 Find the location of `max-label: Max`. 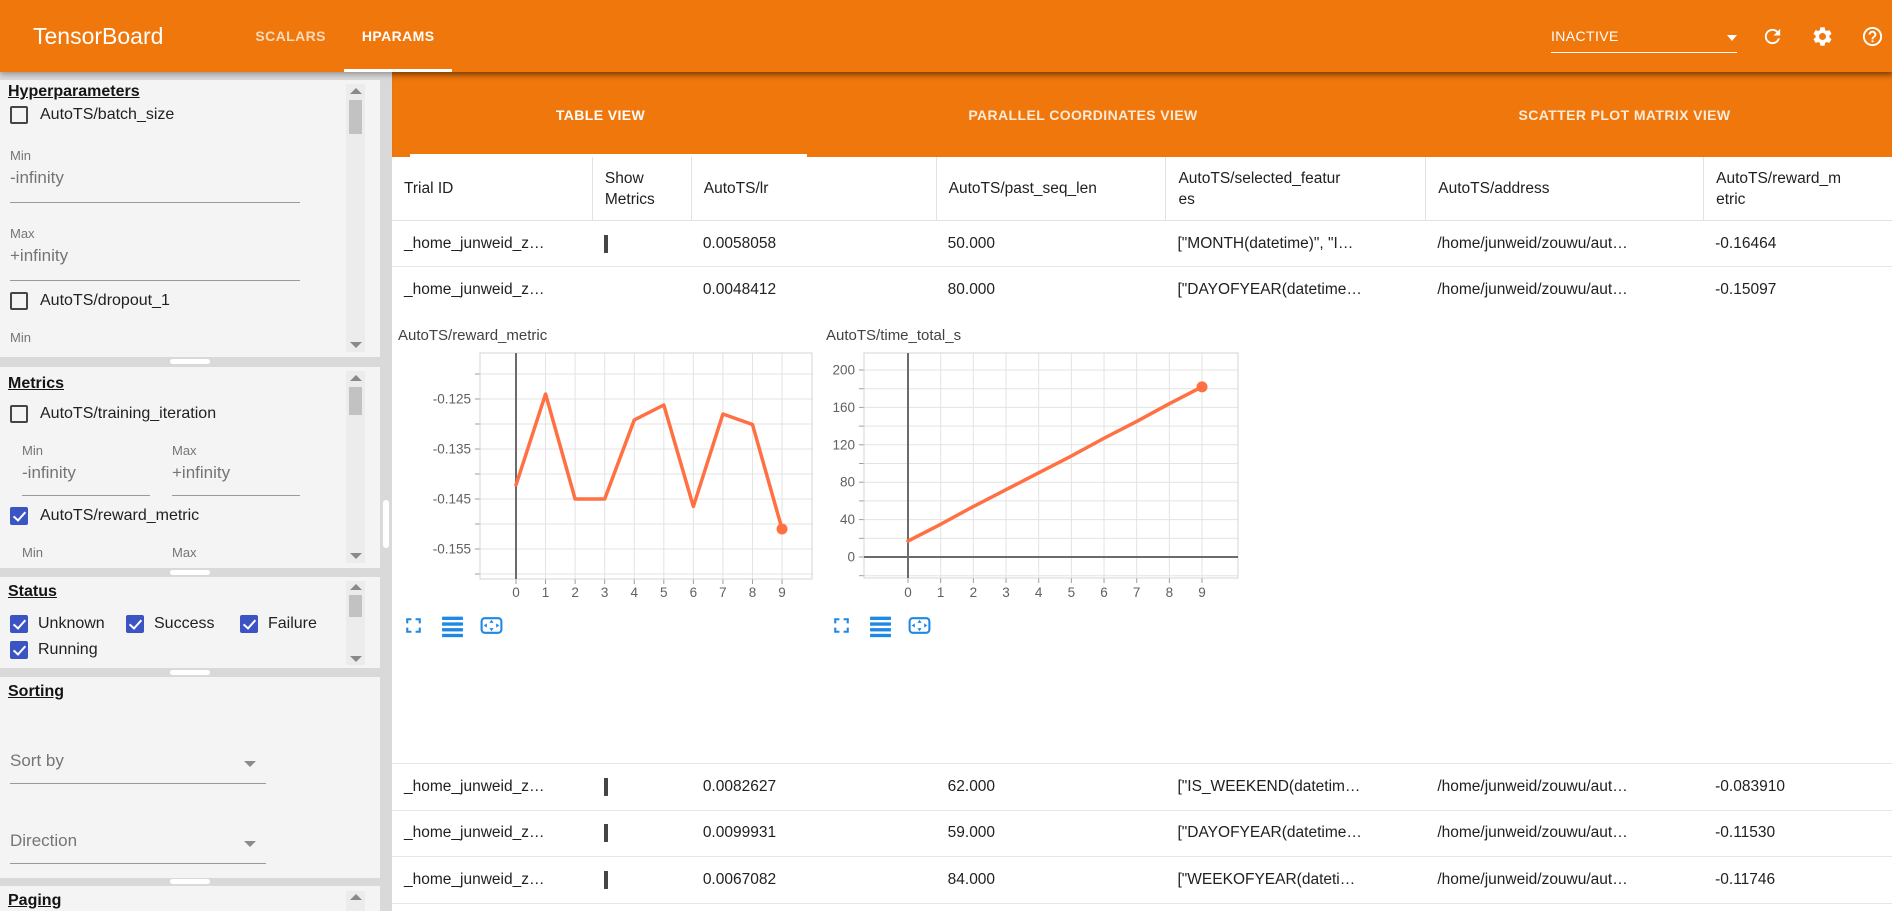

max-label: Max is located at coordinates (184, 450).